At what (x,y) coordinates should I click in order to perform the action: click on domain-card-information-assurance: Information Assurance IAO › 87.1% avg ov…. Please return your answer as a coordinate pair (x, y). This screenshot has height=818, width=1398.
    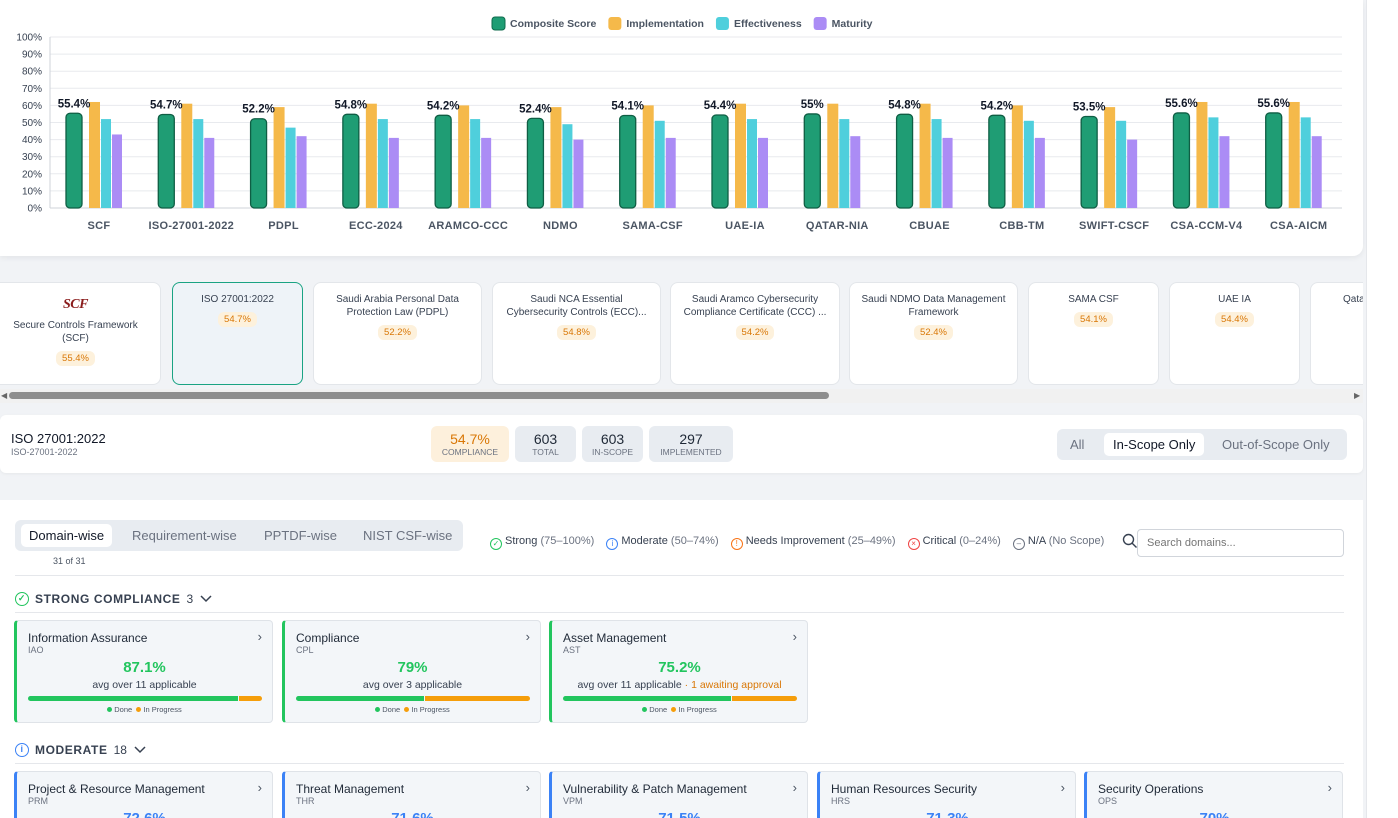
    Looking at the image, I should click on (143, 671).